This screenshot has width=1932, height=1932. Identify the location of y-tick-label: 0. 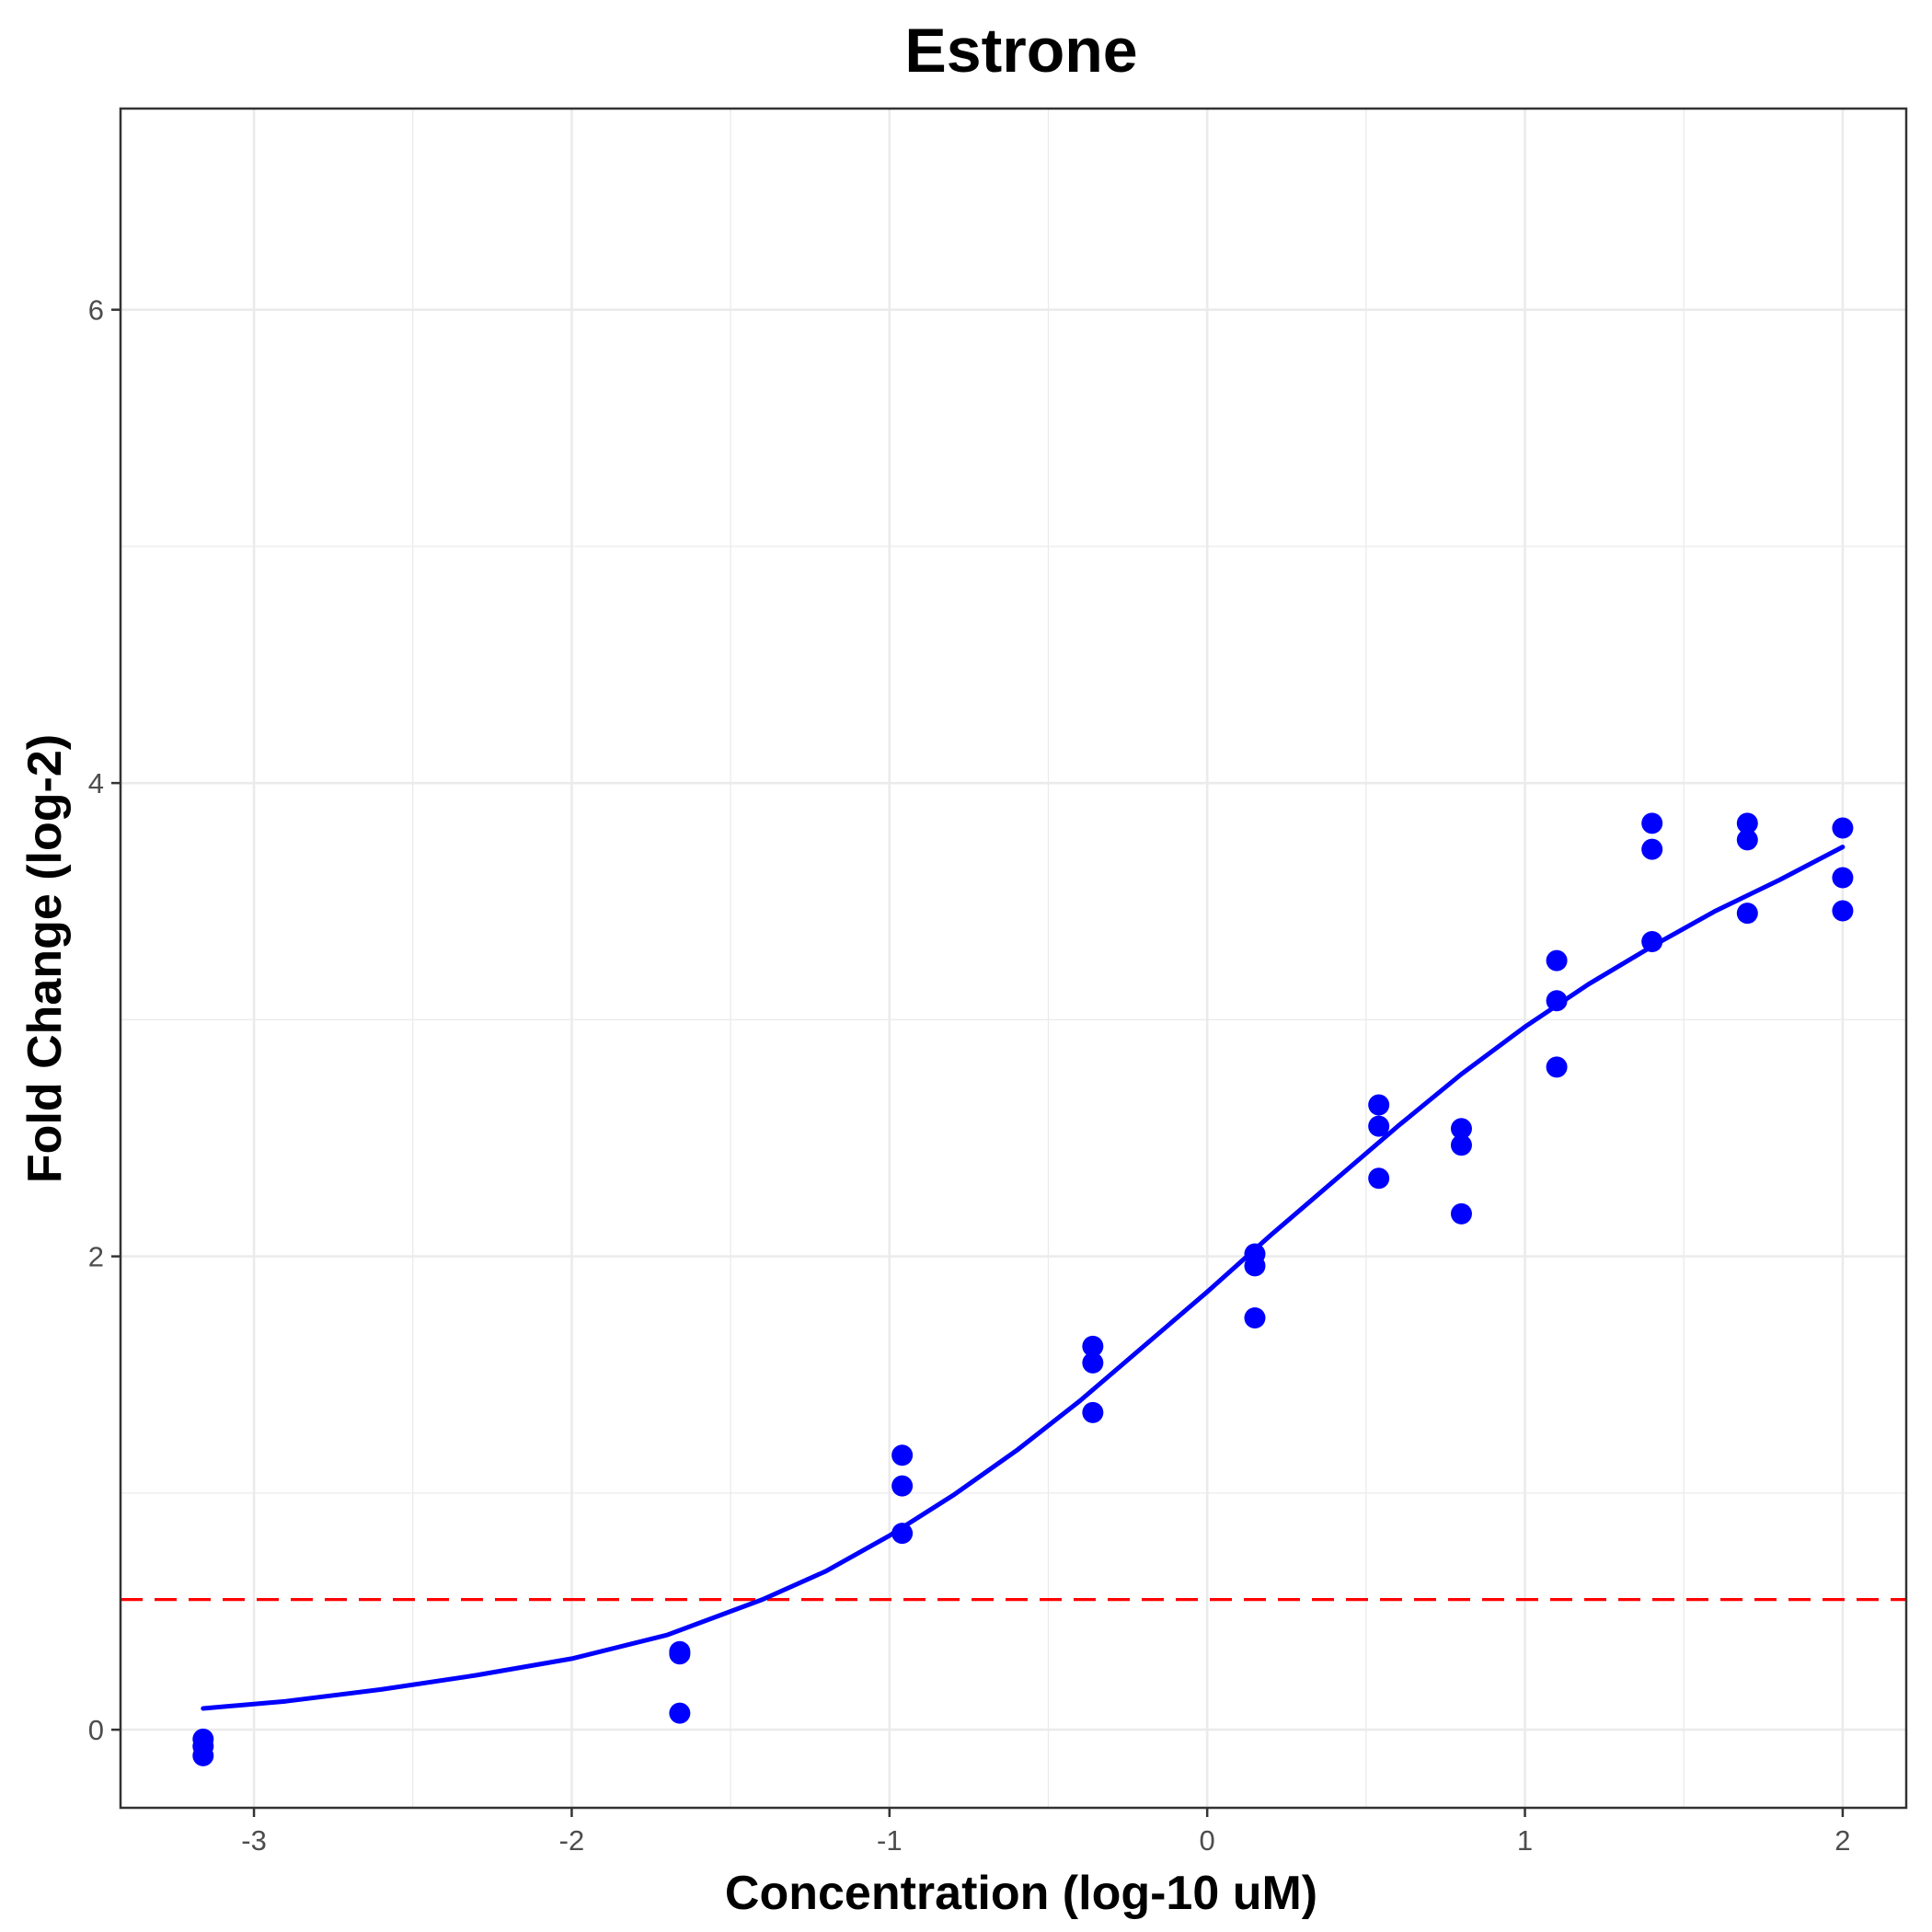
(96, 1730).